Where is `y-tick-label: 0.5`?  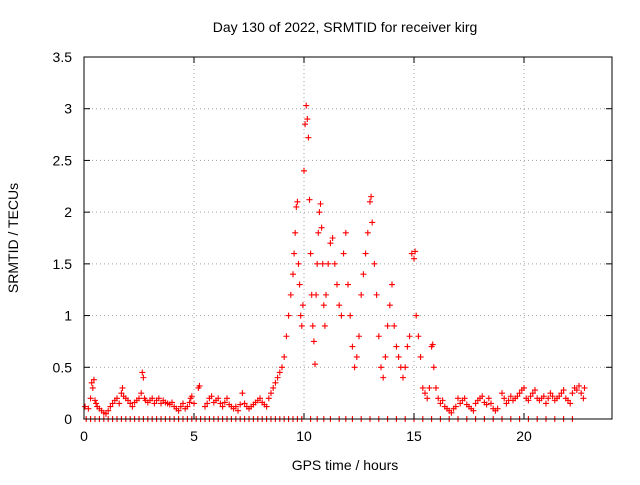
y-tick-label: 0.5 is located at coordinates (63, 367).